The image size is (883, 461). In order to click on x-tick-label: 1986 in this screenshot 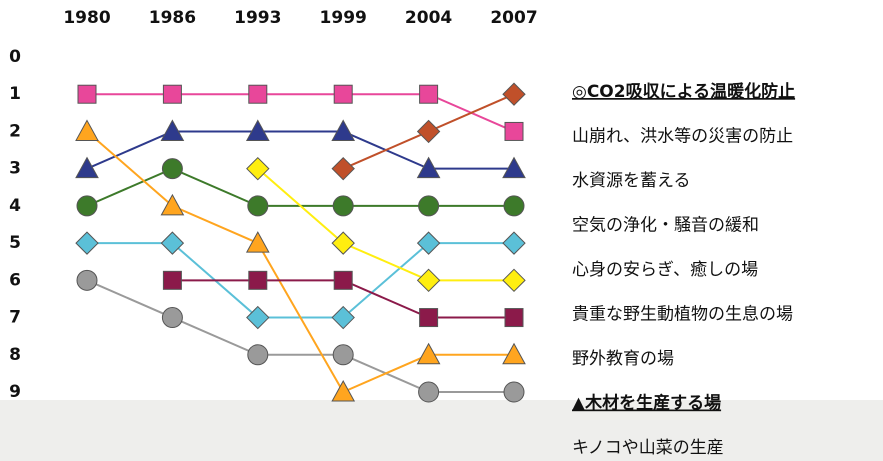, I will do `click(172, 18)`.